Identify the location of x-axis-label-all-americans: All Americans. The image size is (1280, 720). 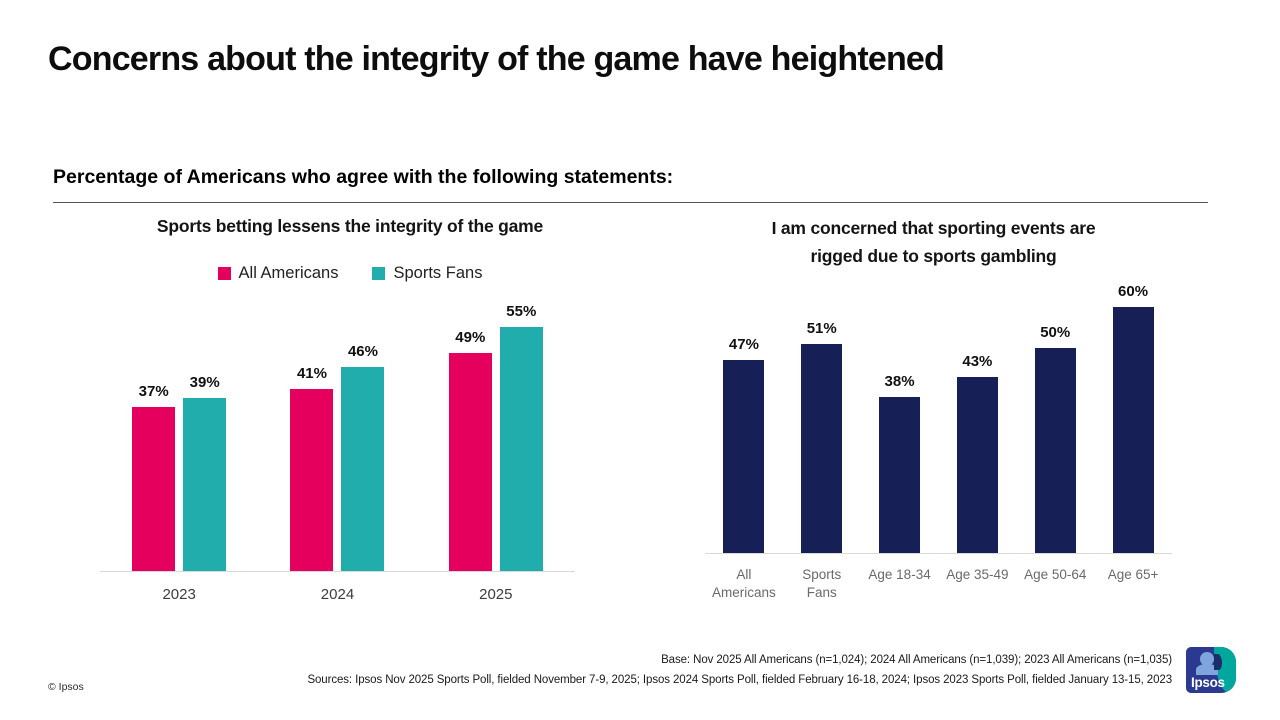
(744, 584).